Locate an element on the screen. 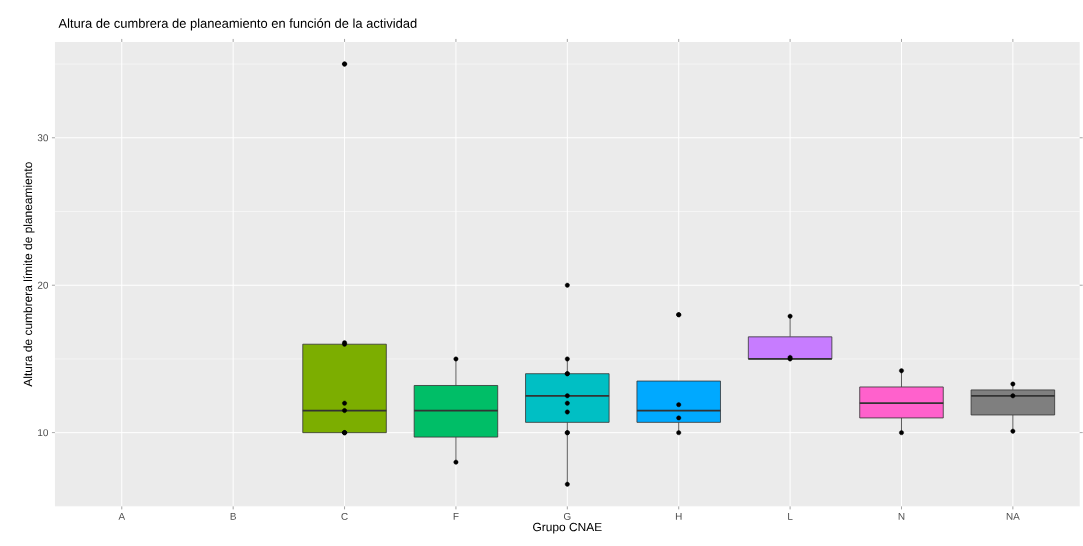 This screenshot has height=546, width=1083. chart-title: Altura de cumbrera de planeamiento en función de la actividad is located at coordinates (237, 24).